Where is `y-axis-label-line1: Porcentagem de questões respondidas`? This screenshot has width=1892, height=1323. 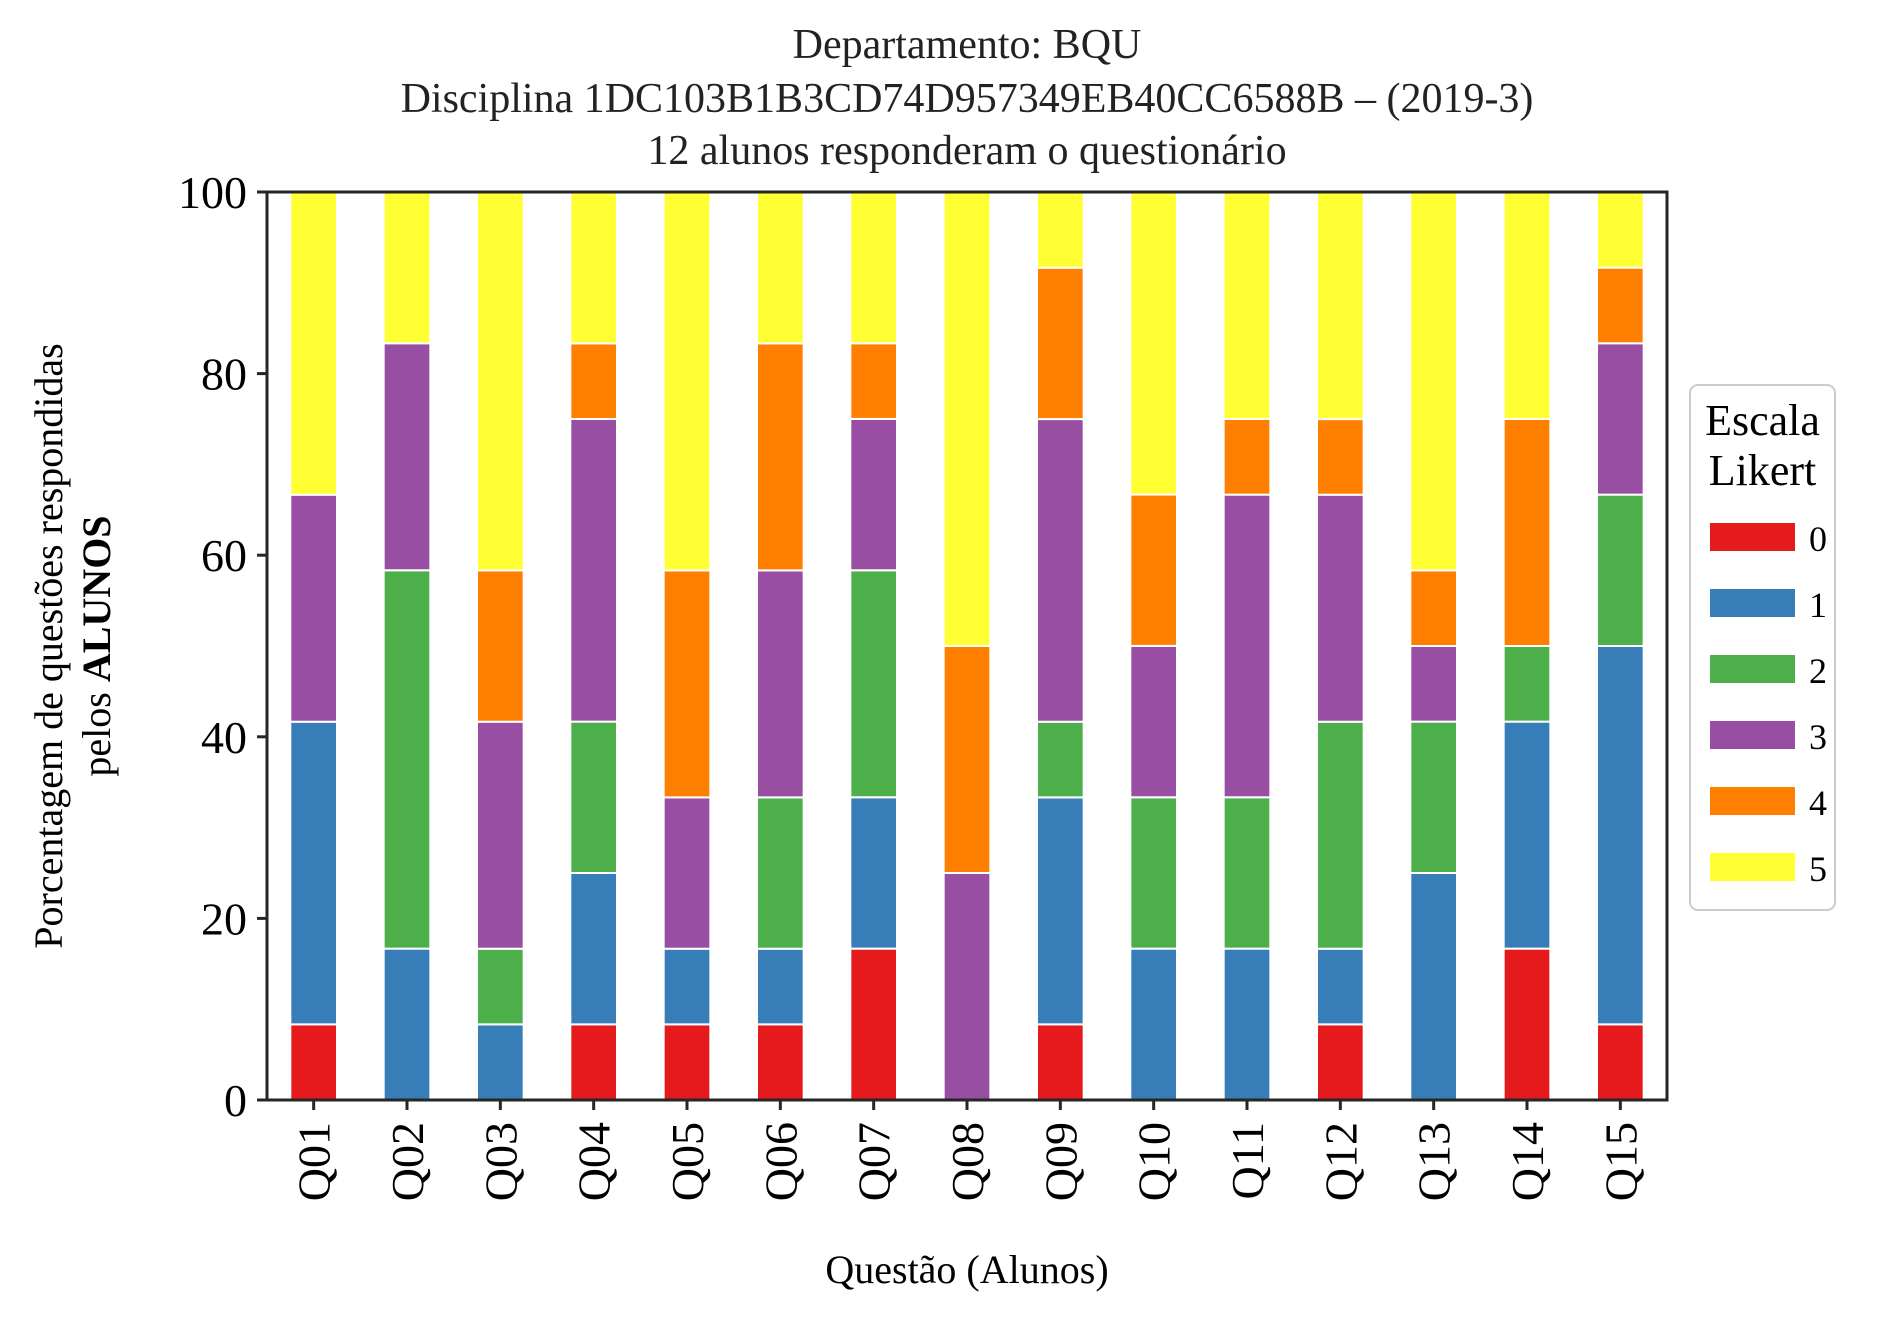 y-axis-label-line1: Porcentagem de questões respondidas is located at coordinates (48, 645).